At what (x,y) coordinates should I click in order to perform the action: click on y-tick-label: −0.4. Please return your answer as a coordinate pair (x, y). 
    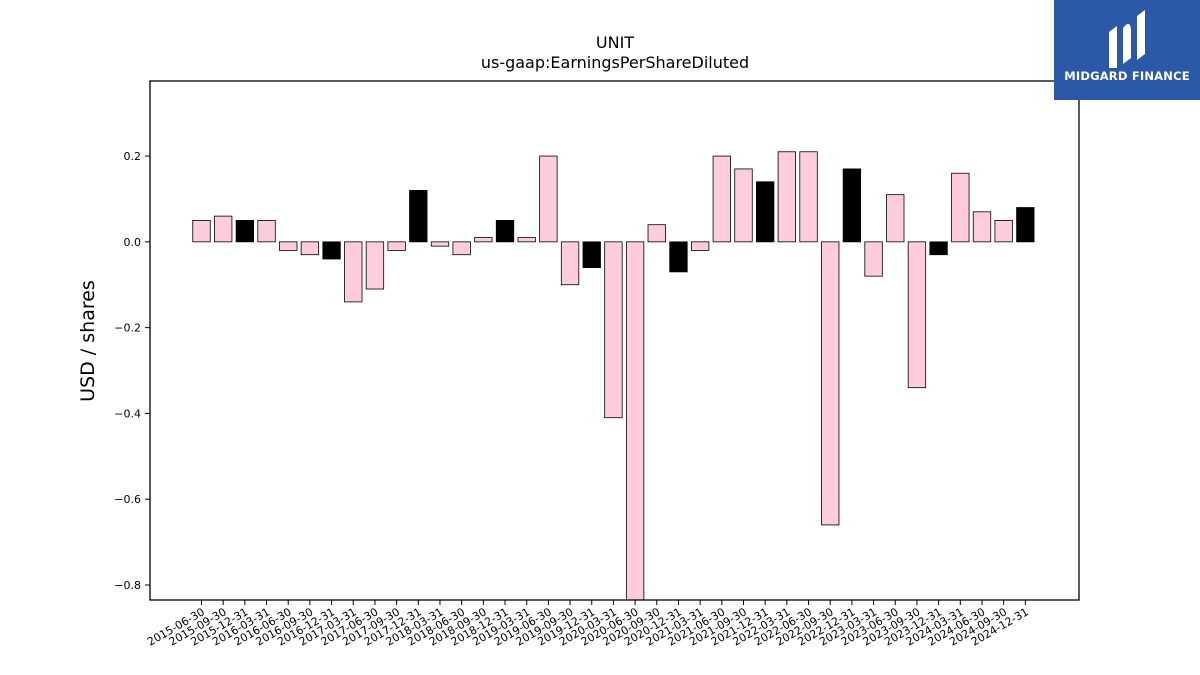
    Looking at the image, I should click on (127, 413).